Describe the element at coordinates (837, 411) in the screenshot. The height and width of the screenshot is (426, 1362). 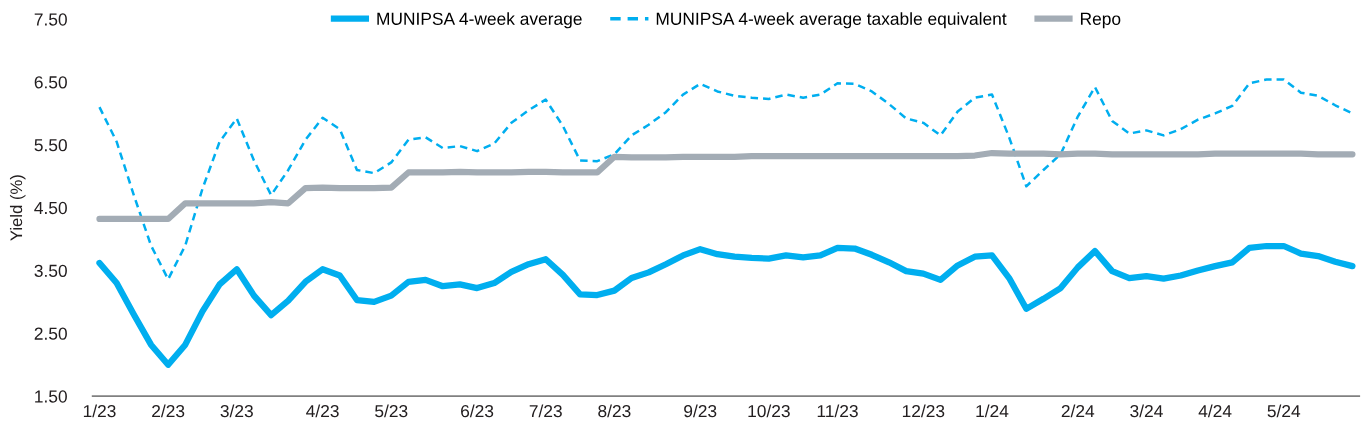
I see `x-tick-label: 11/23` at that location.